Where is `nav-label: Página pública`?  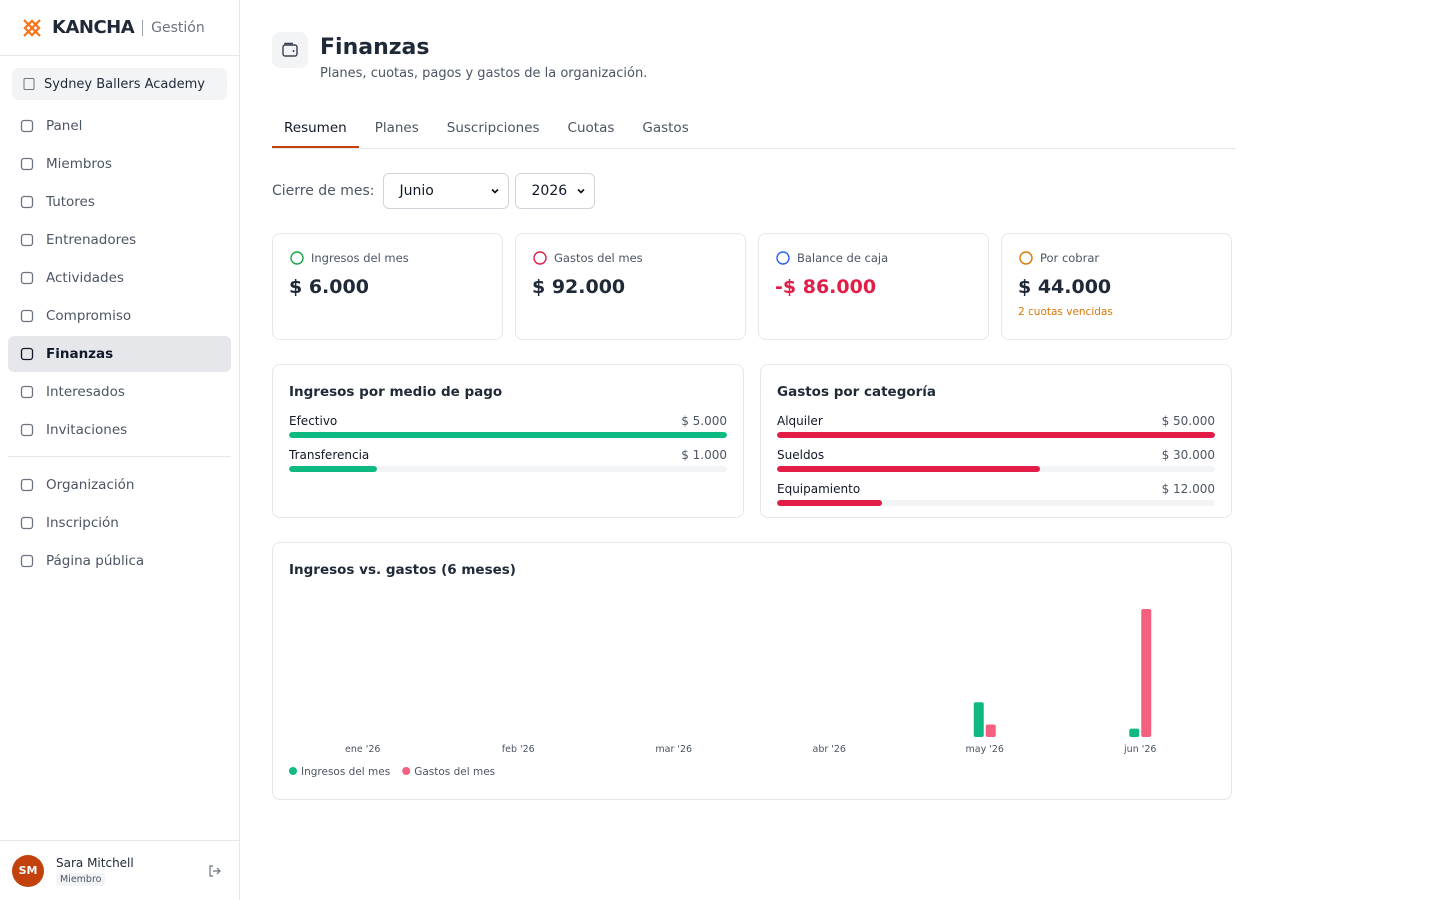 nav-label: Página pública is located at coordinates (95, 561).